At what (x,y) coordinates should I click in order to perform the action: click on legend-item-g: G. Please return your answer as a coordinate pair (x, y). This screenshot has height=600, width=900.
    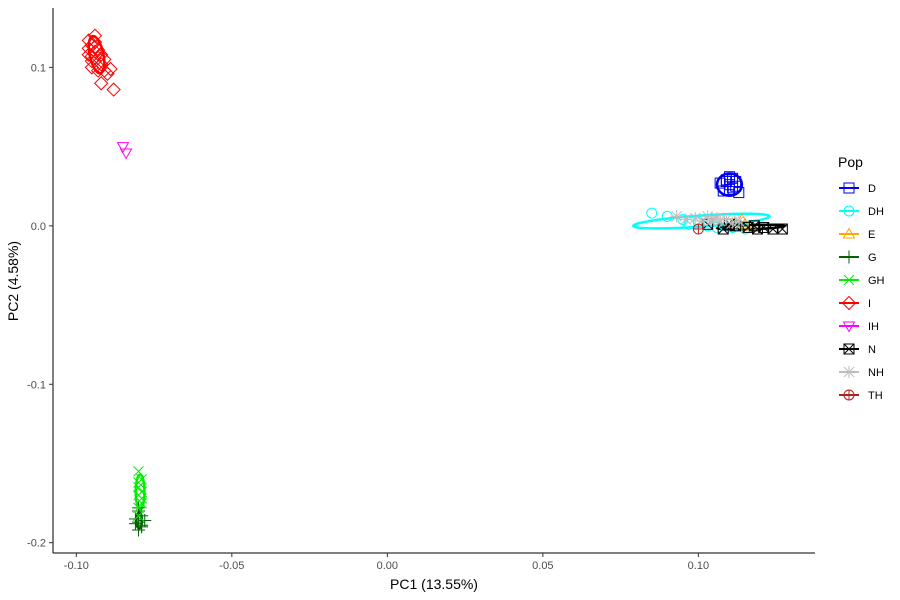
    Looking at the image, I should click on (858, 257).